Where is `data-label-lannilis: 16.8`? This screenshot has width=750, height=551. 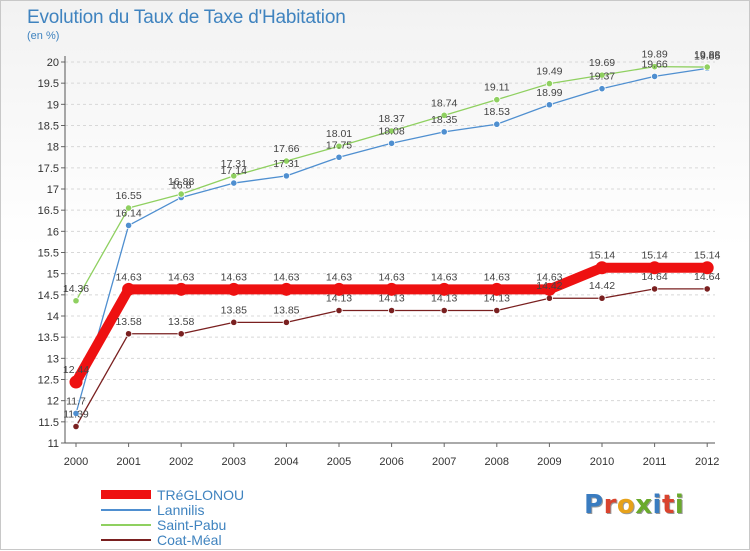
data-label-lannilis: 16.8 is located at coordinates (181, 185).